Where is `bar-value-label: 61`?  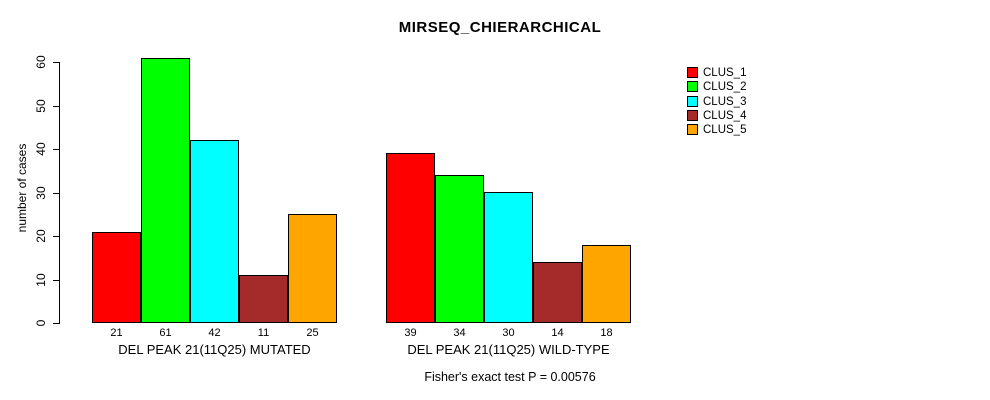 bar-value-label: 61 is located at coordinates (165, 333).